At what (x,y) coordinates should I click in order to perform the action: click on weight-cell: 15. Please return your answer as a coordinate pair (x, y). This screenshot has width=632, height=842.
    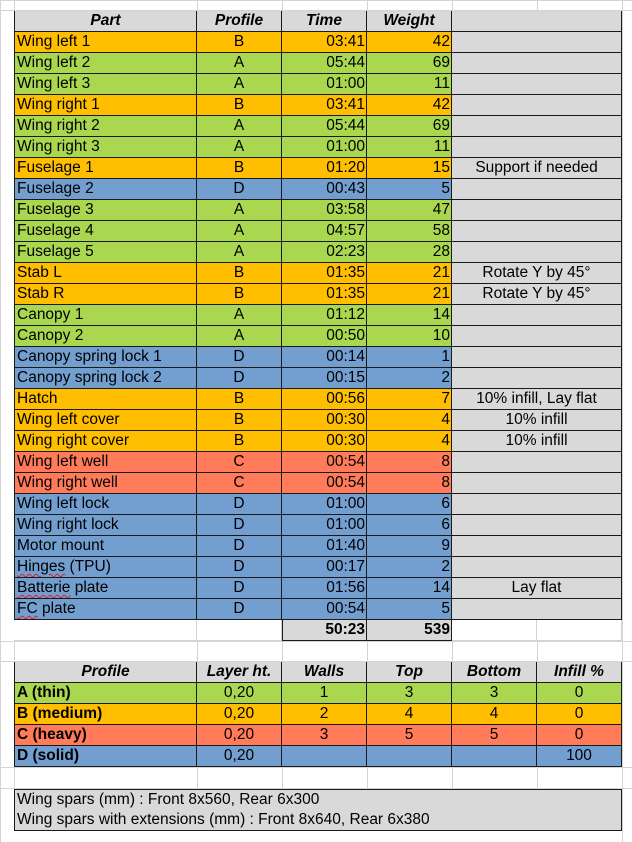
    Looking at the image, I should click on (409, 168).